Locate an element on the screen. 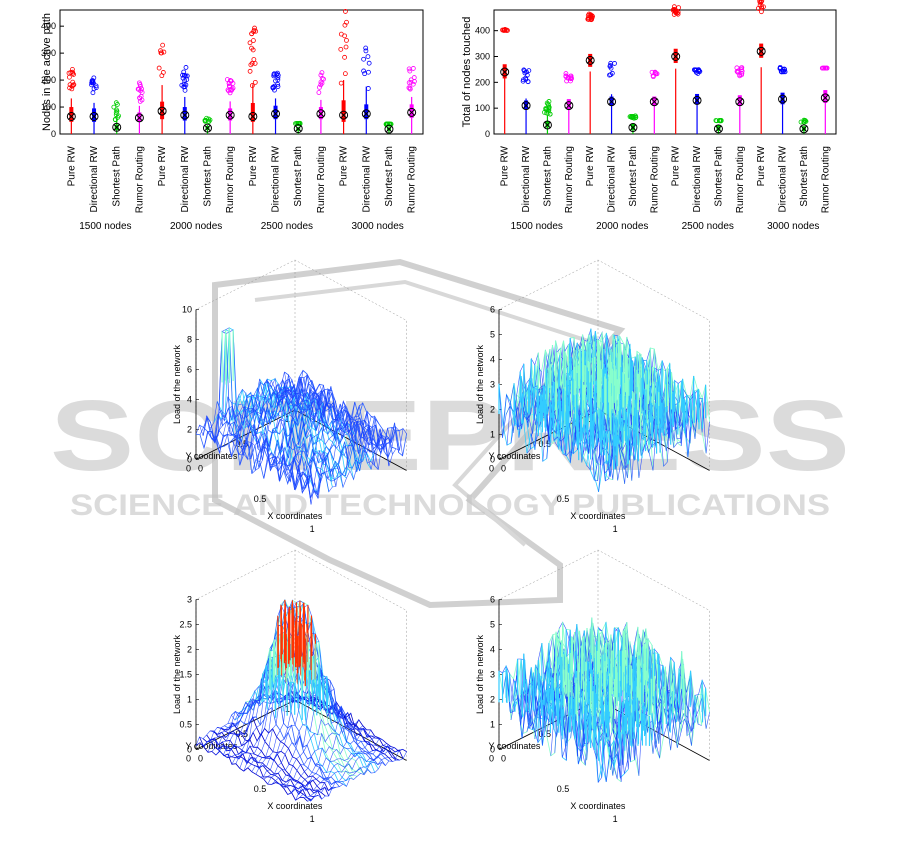  x-axis-title: X coordinates is located at coordinates (295, 516).